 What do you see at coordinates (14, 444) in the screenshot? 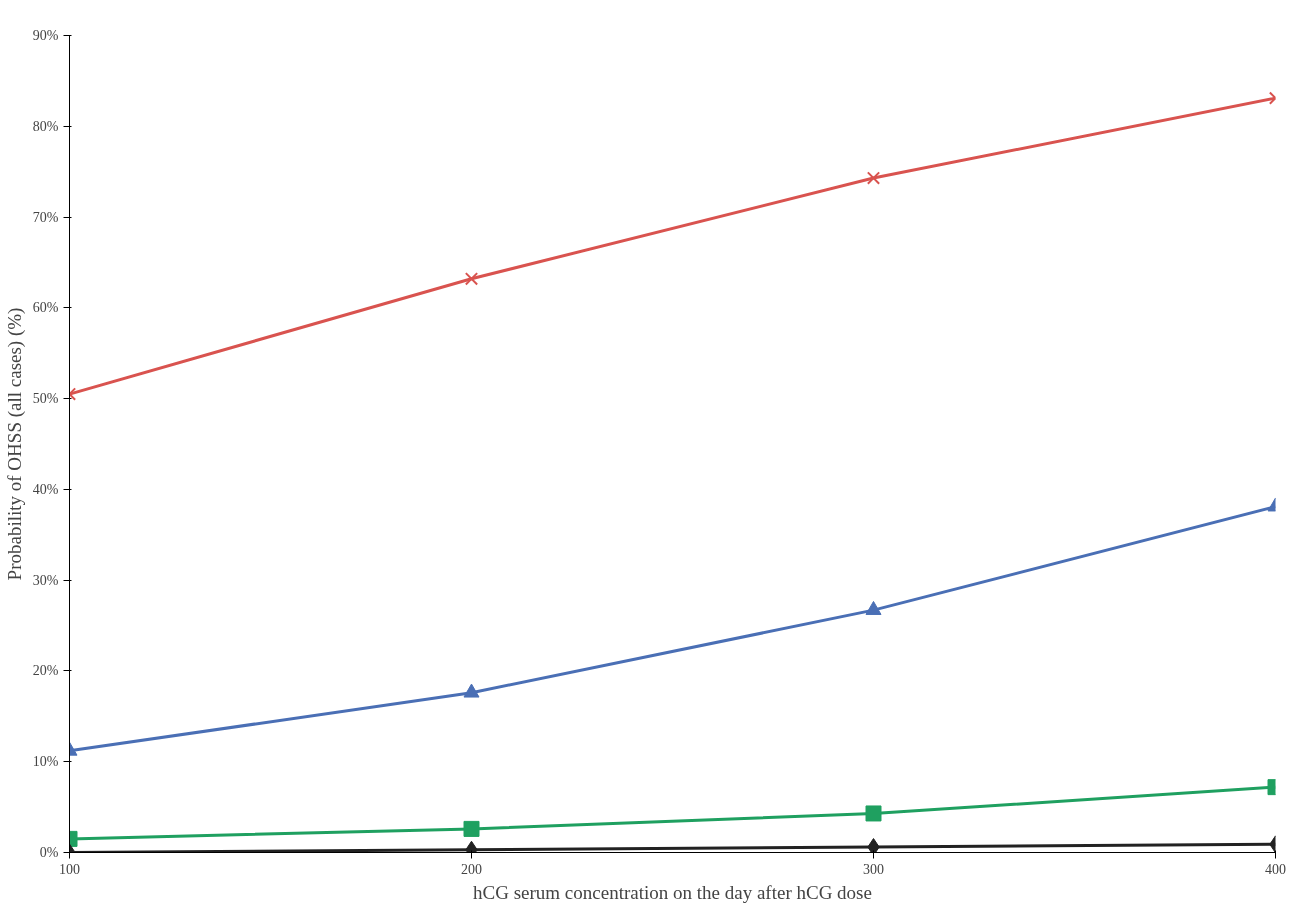
I see `y-axis-title: Probability of OHSS (all cases) (%)` at bounding box center [14, 444].